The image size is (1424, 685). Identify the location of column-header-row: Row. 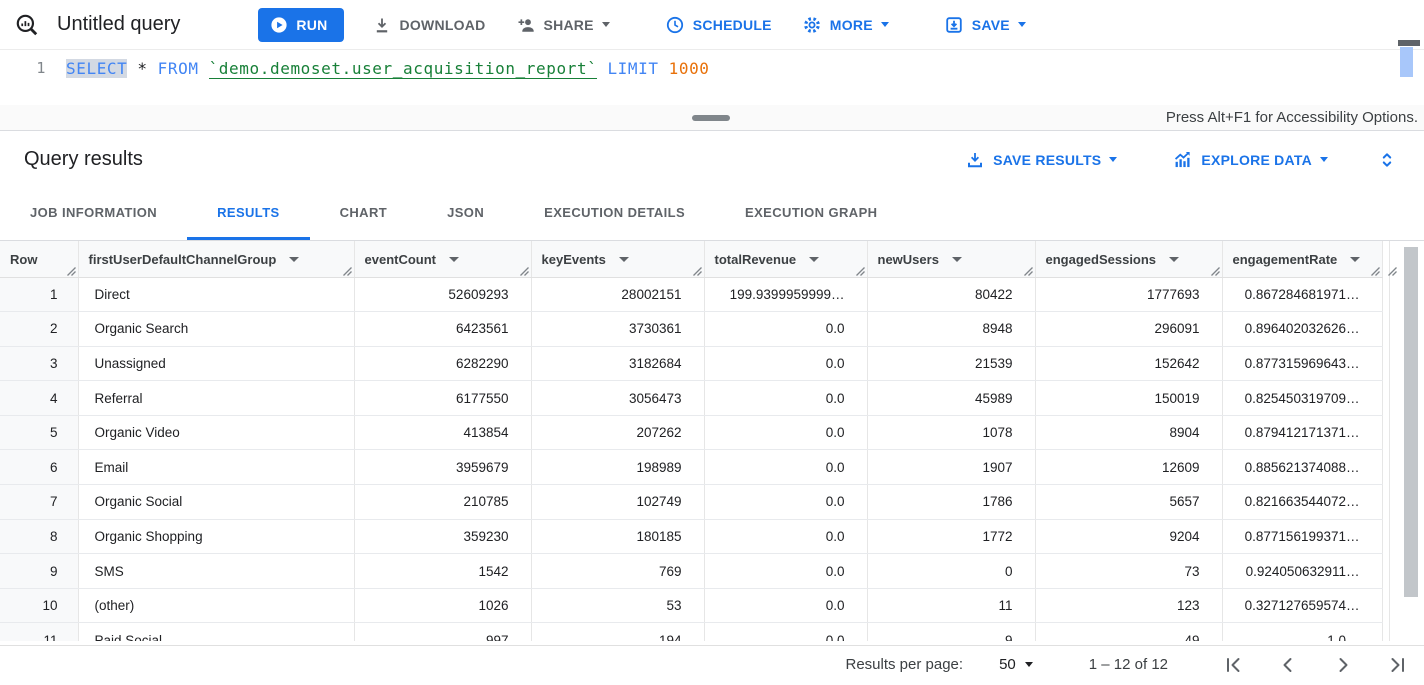
(39, 259).